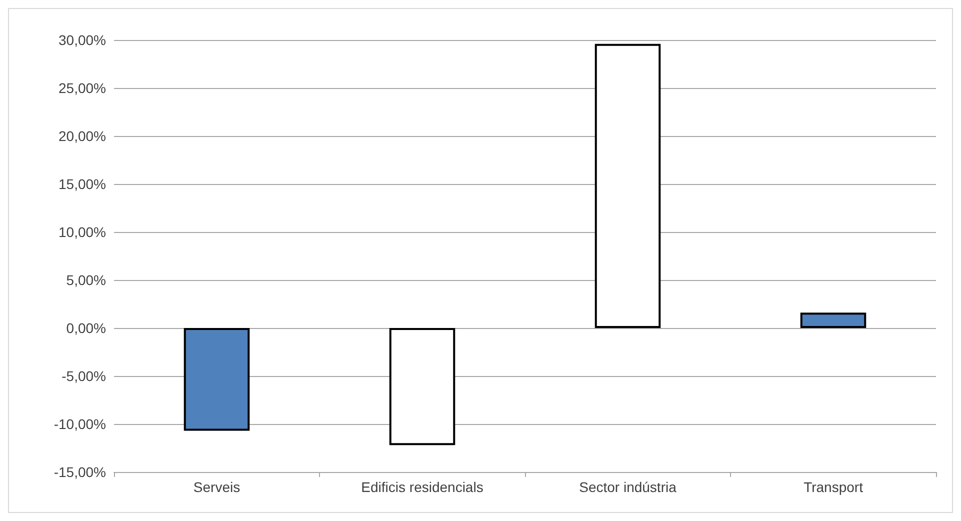 This screenshot has height=521, width=961. What do you see at coordinates (82, 88) in the screenshot?
I see `y-tick-label: 25,00%` at bounding box center [82, 88].